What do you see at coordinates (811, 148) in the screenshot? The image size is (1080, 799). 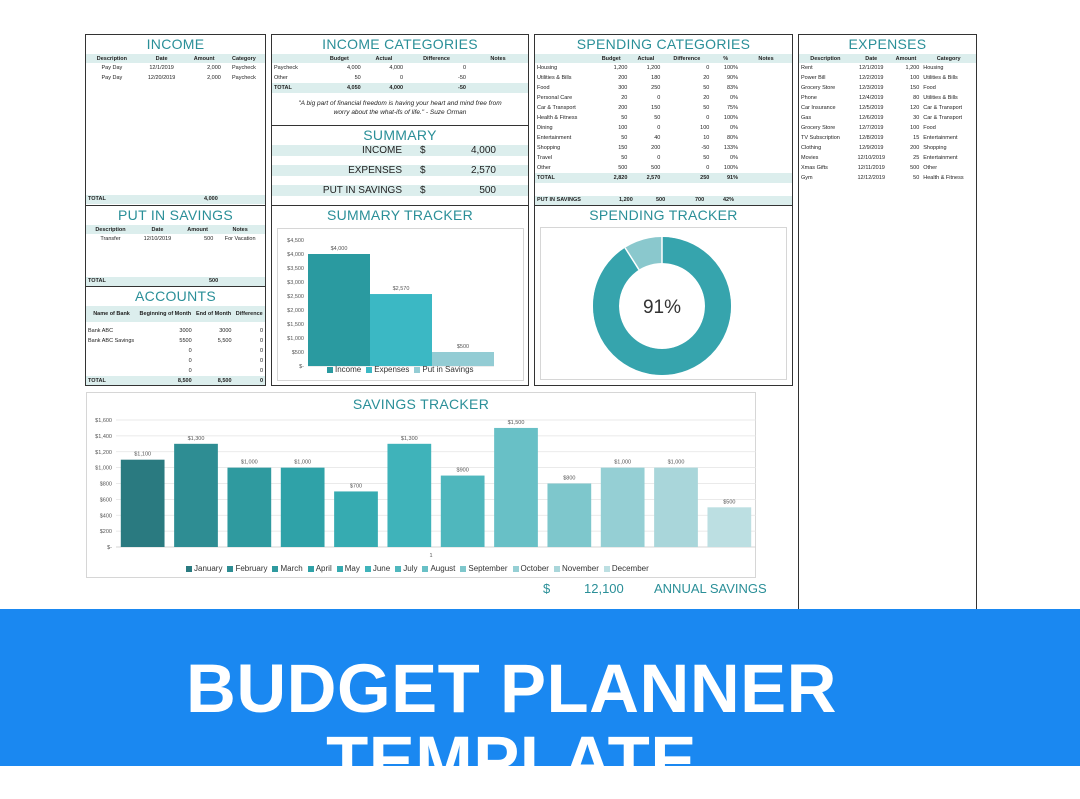 I see `expense-cell: Clothing` at bounding box center [811, 148].